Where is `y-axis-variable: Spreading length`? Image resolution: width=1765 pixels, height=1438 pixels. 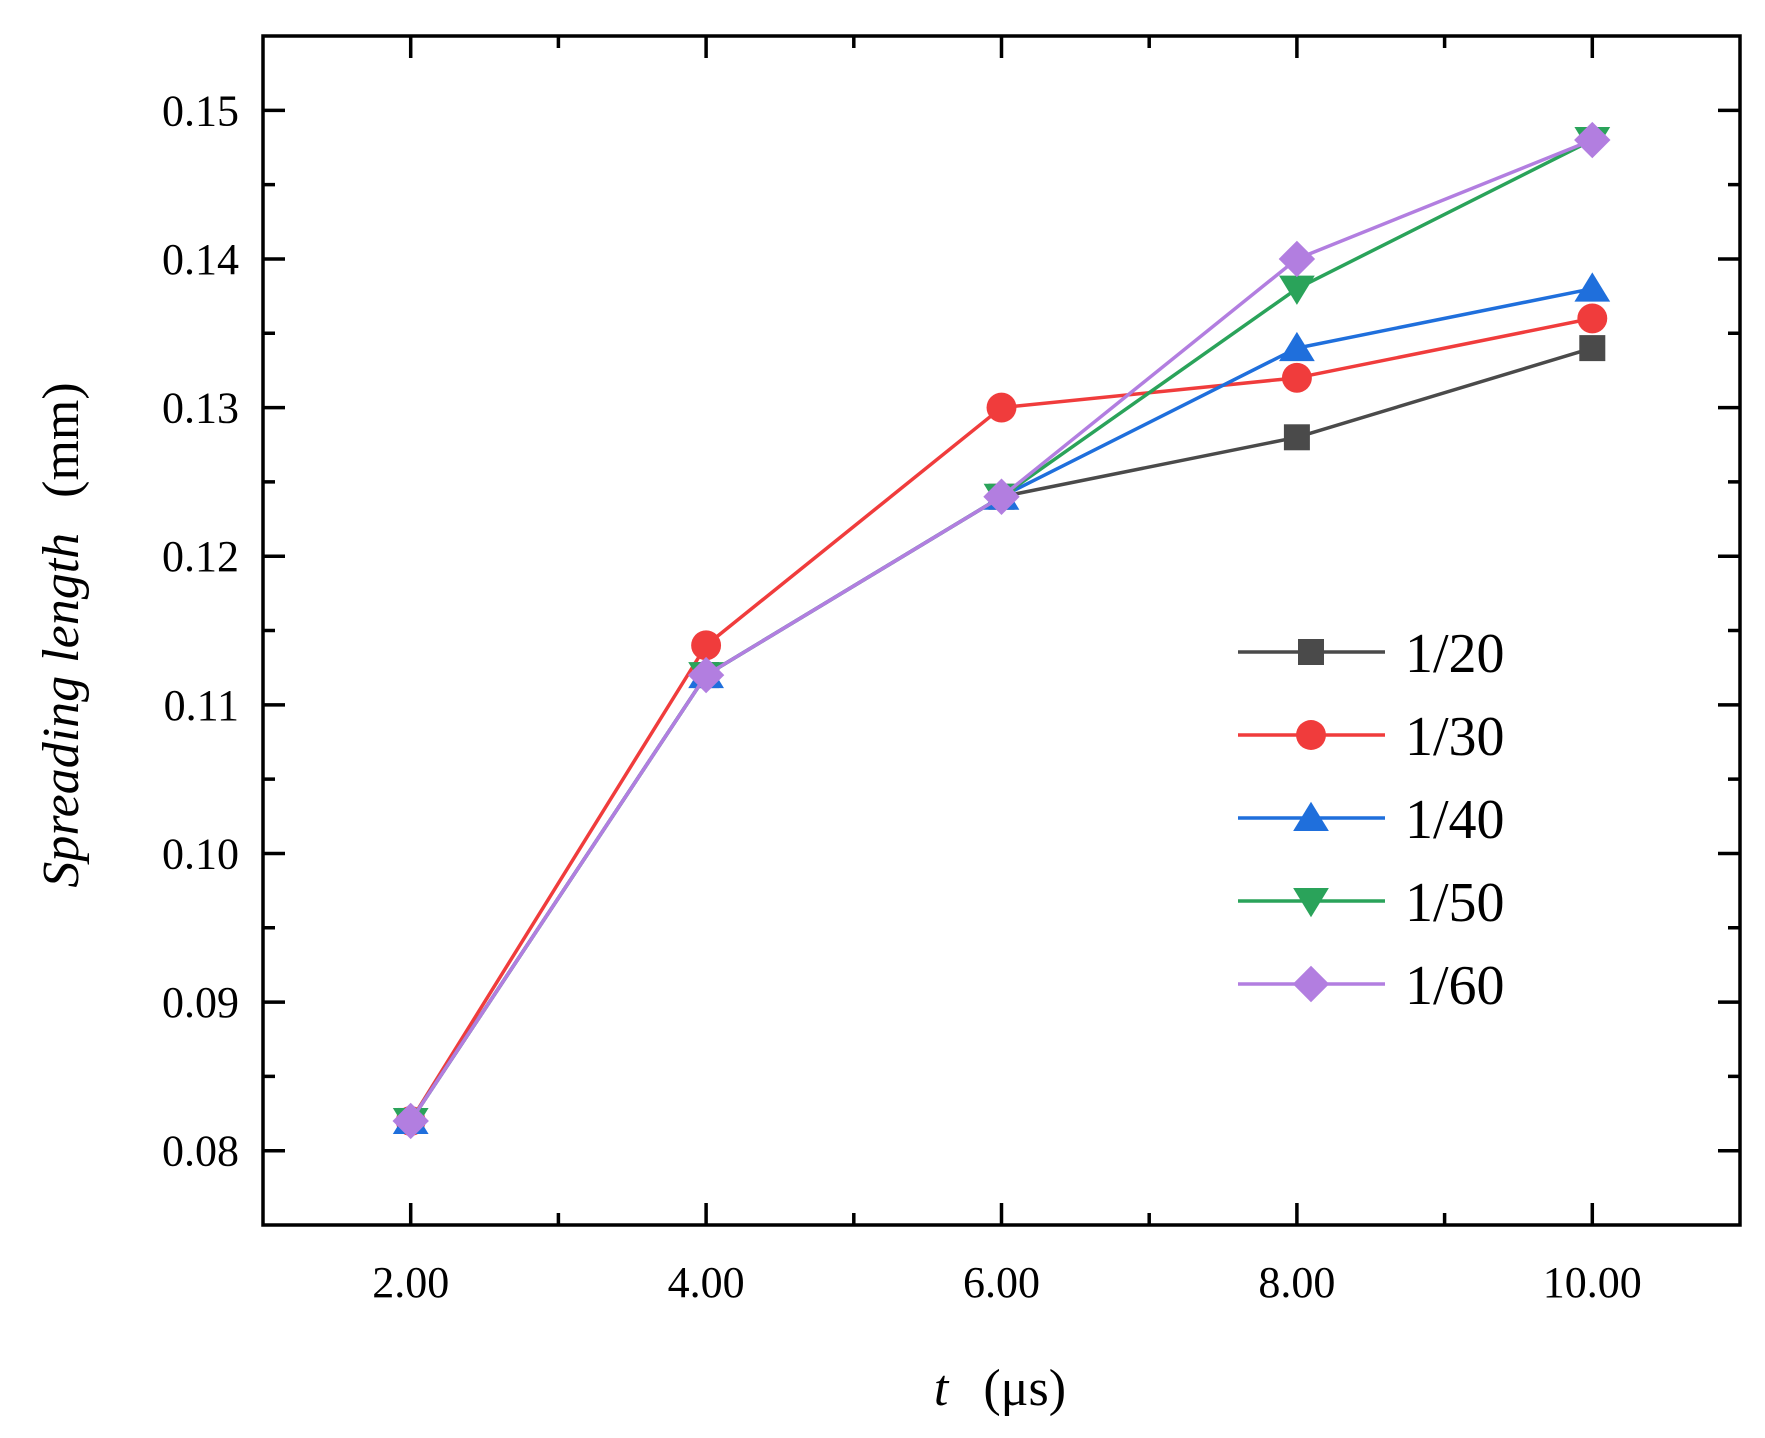 y-axis-variable: Spreading length is located at coordinates (61, 710).